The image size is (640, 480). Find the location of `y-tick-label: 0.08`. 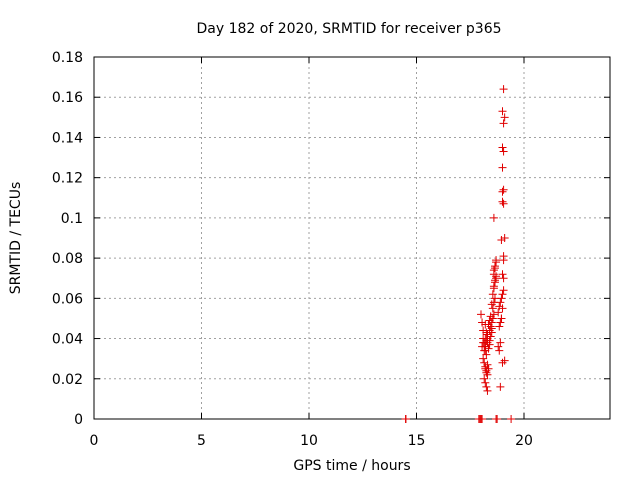

y-tick-label: 0.08 is located at coordinates (67, 259).